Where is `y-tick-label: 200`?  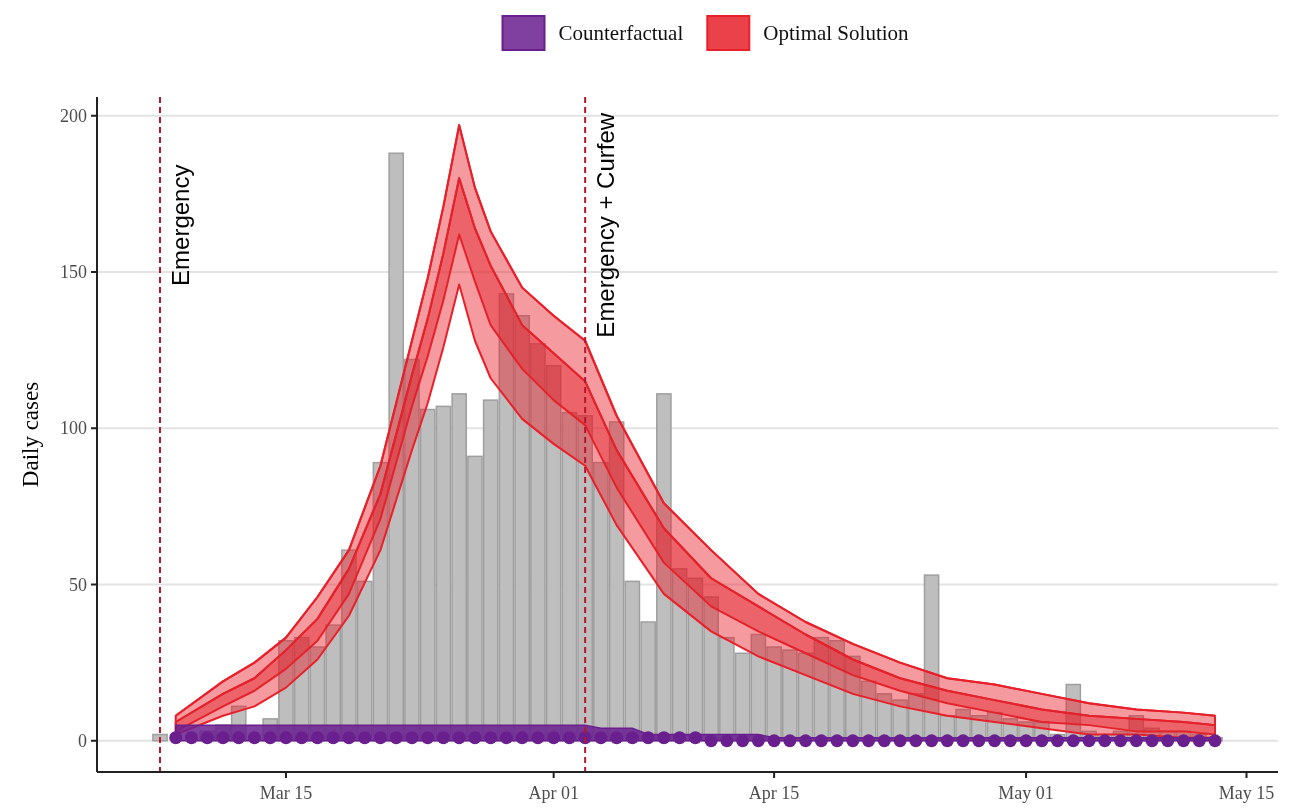
y-tick-label: 200 is located at coordinates (73, 115).